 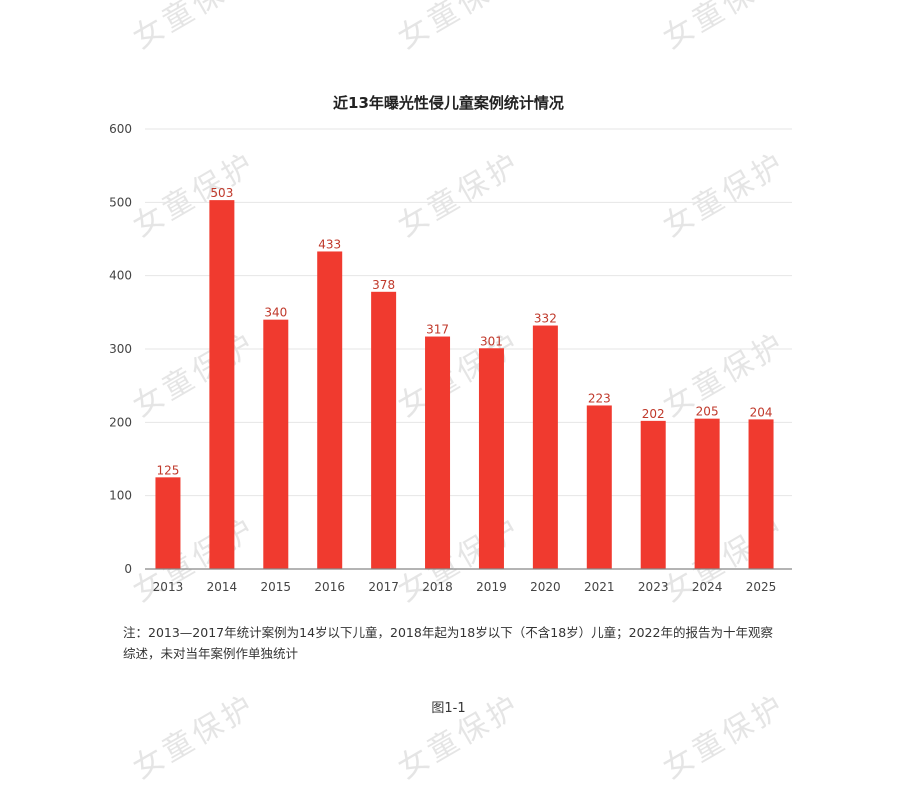 What do you see at coordinates (120, 422) in the screenshot?
I see `y-tick-label: 200` at bounding box center [120, 422].